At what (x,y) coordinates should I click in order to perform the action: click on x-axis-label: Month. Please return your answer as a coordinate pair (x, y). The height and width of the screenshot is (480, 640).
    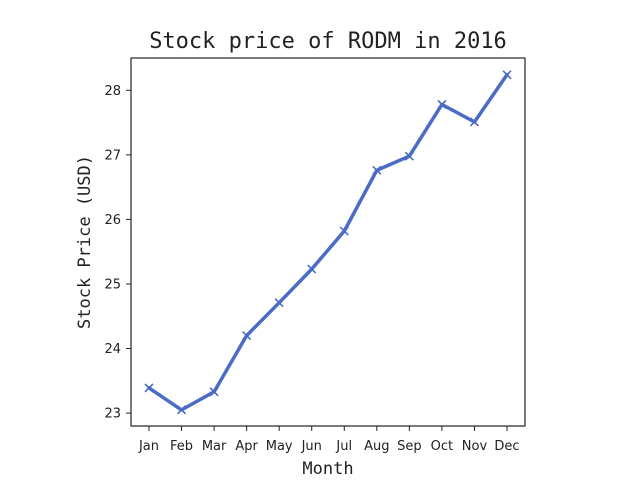
    Looking at the image, I should click on (327, 469).